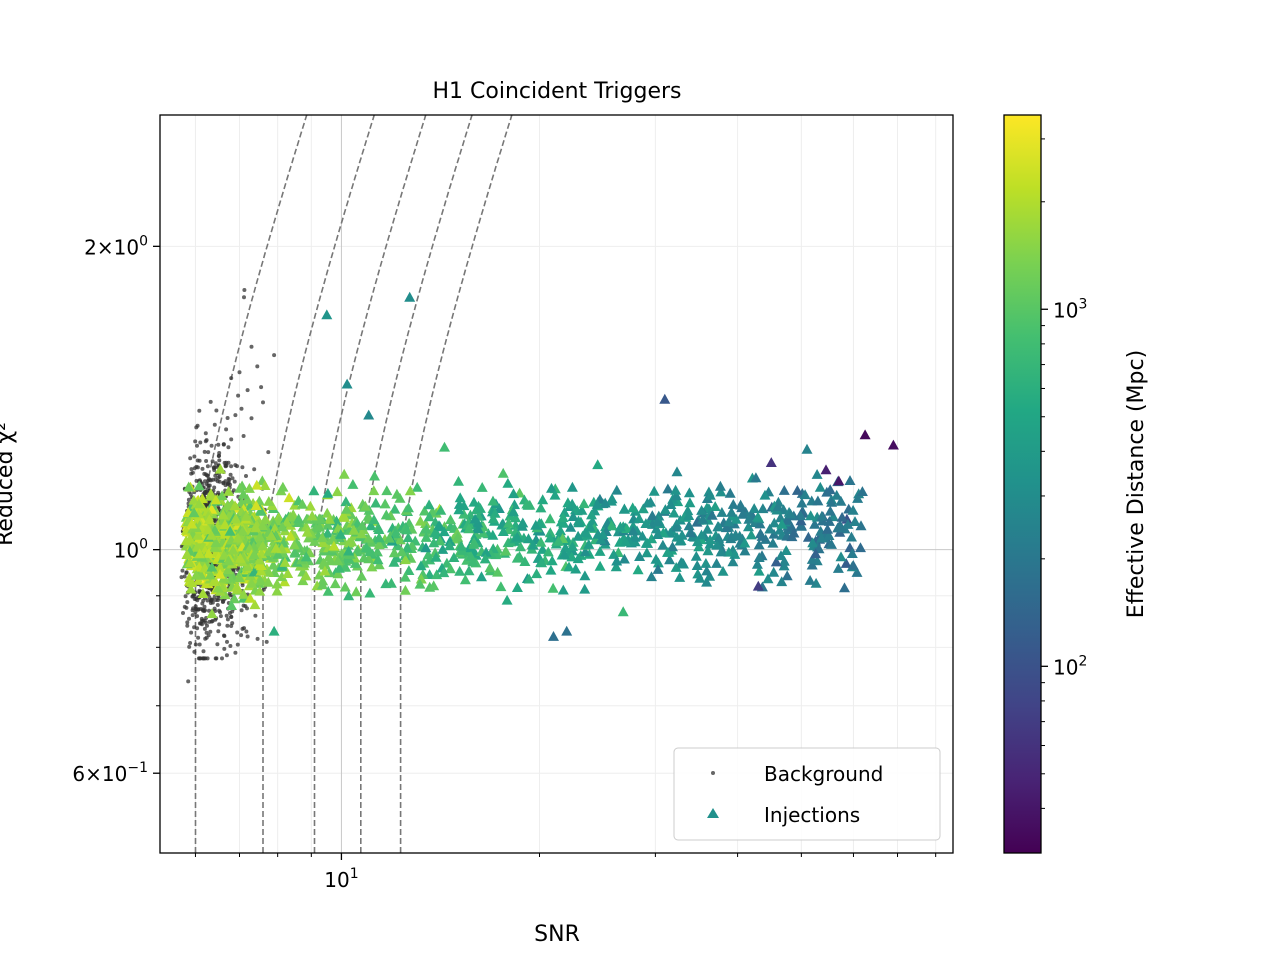 The image size is (1280, 960). I want to click on contour-line, so click(416, 484).